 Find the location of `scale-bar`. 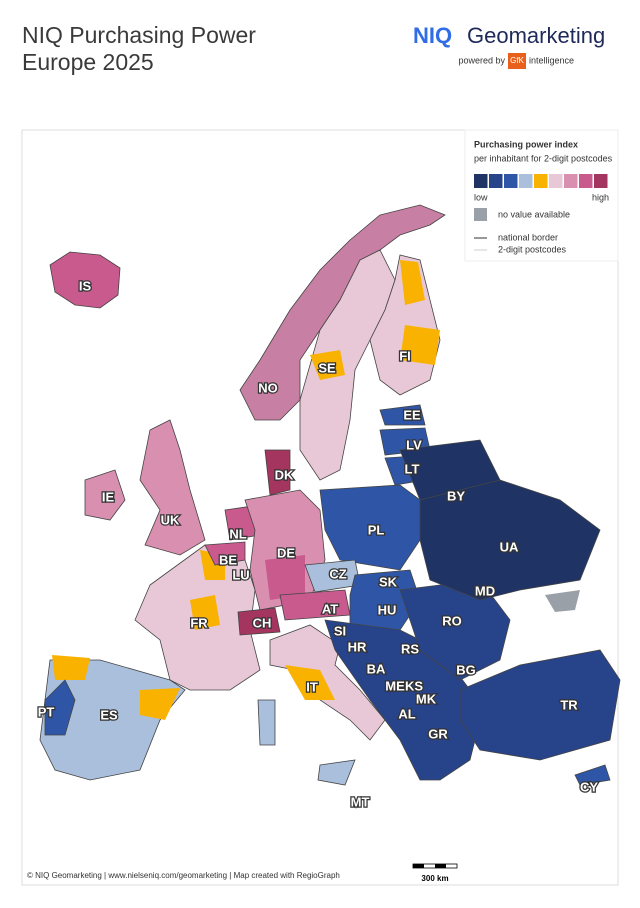

scale-bar is located at coordinates (435, 866).